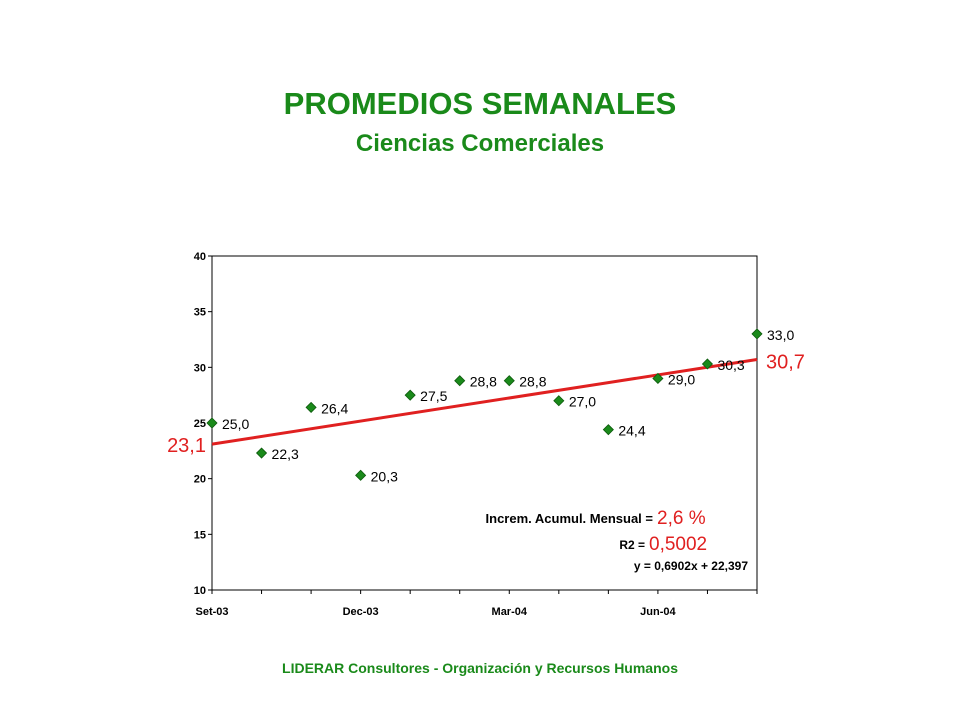  What do you see at coordinates (582, 402) in the screenshot?
I see `data-label: 27,0` at bounding box center [582, 402].